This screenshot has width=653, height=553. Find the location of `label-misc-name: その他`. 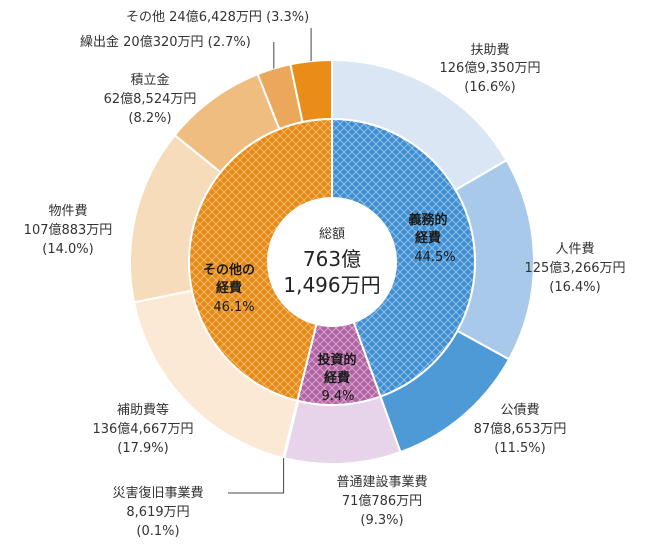

label-misc-name: その他 is located at coordinates (145, 17).